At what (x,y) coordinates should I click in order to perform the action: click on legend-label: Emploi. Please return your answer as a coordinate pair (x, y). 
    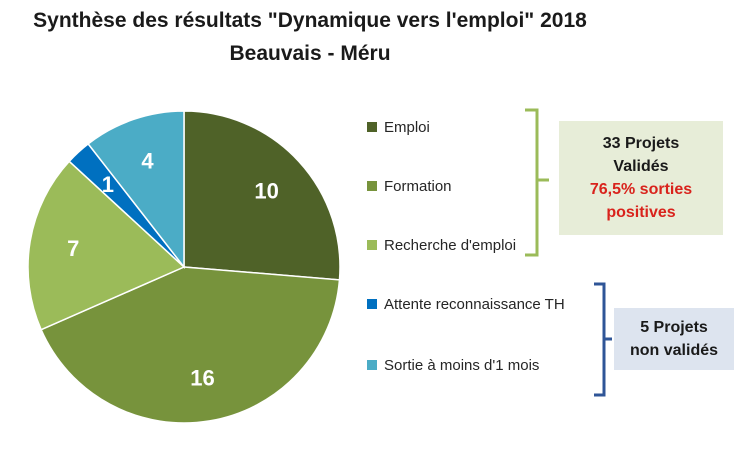
    Looking at the image, I should click on (407, 127).